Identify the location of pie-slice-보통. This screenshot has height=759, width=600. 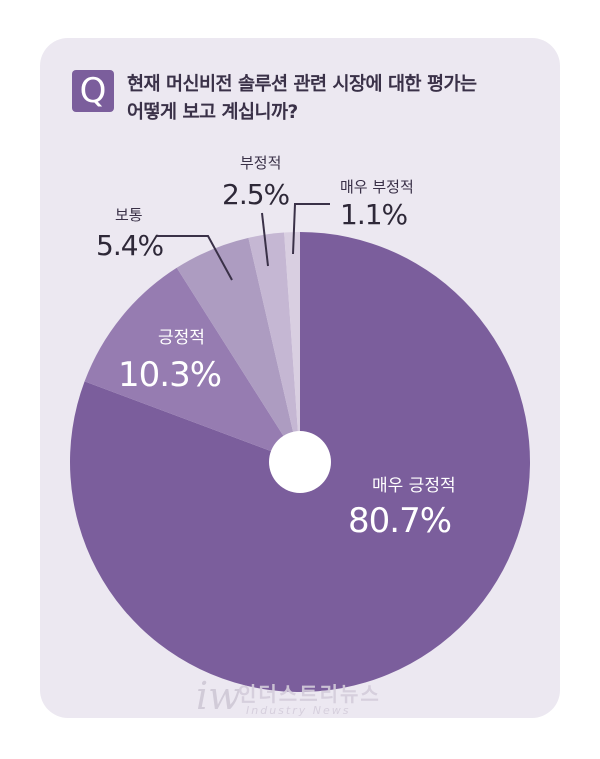
(238, 349).